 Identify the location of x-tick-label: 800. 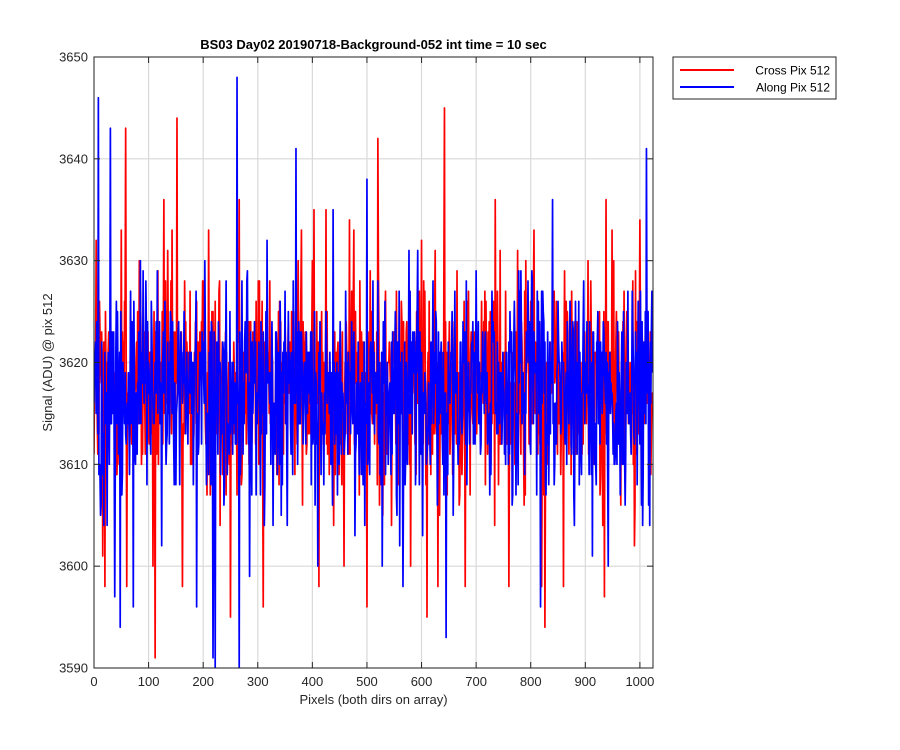
(531, 681).